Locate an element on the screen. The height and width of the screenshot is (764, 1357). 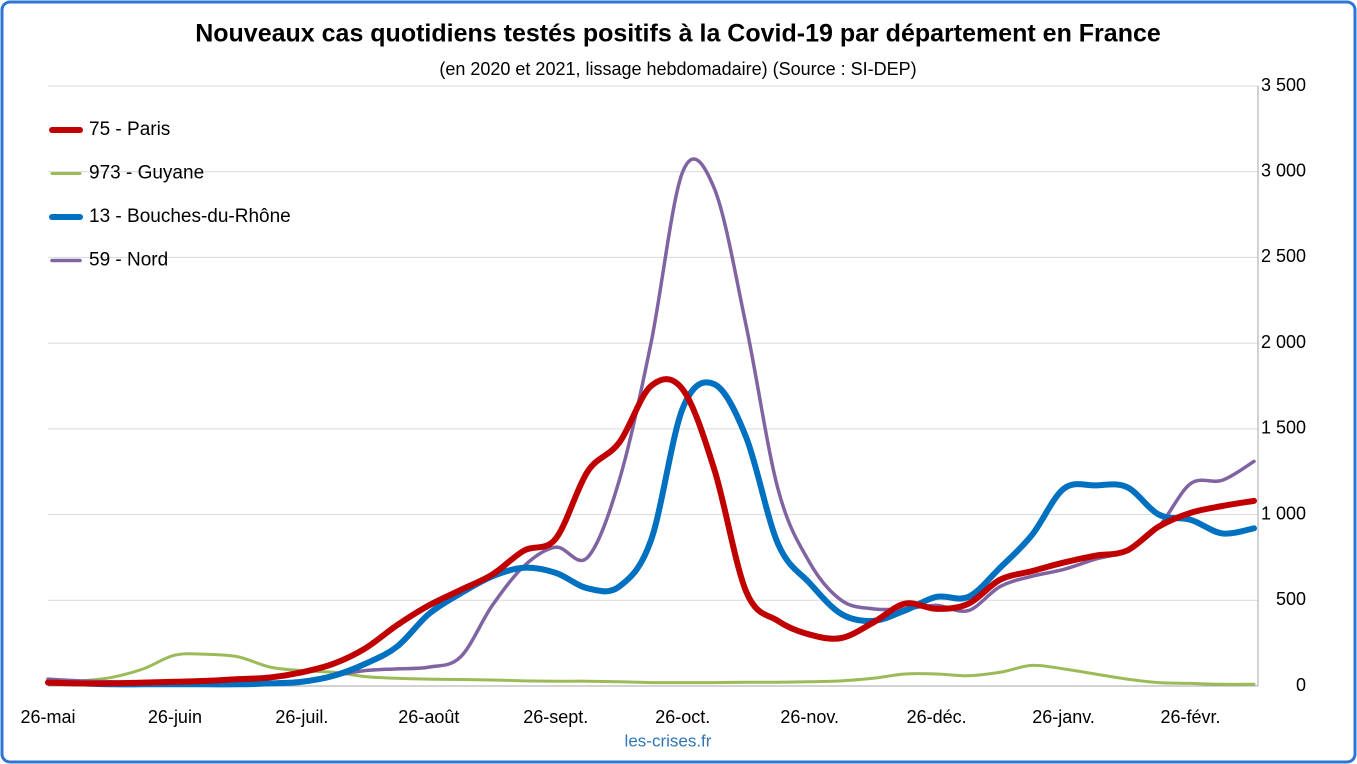
x-tick-label: 26-oct. is located at coordinates (682, 717).